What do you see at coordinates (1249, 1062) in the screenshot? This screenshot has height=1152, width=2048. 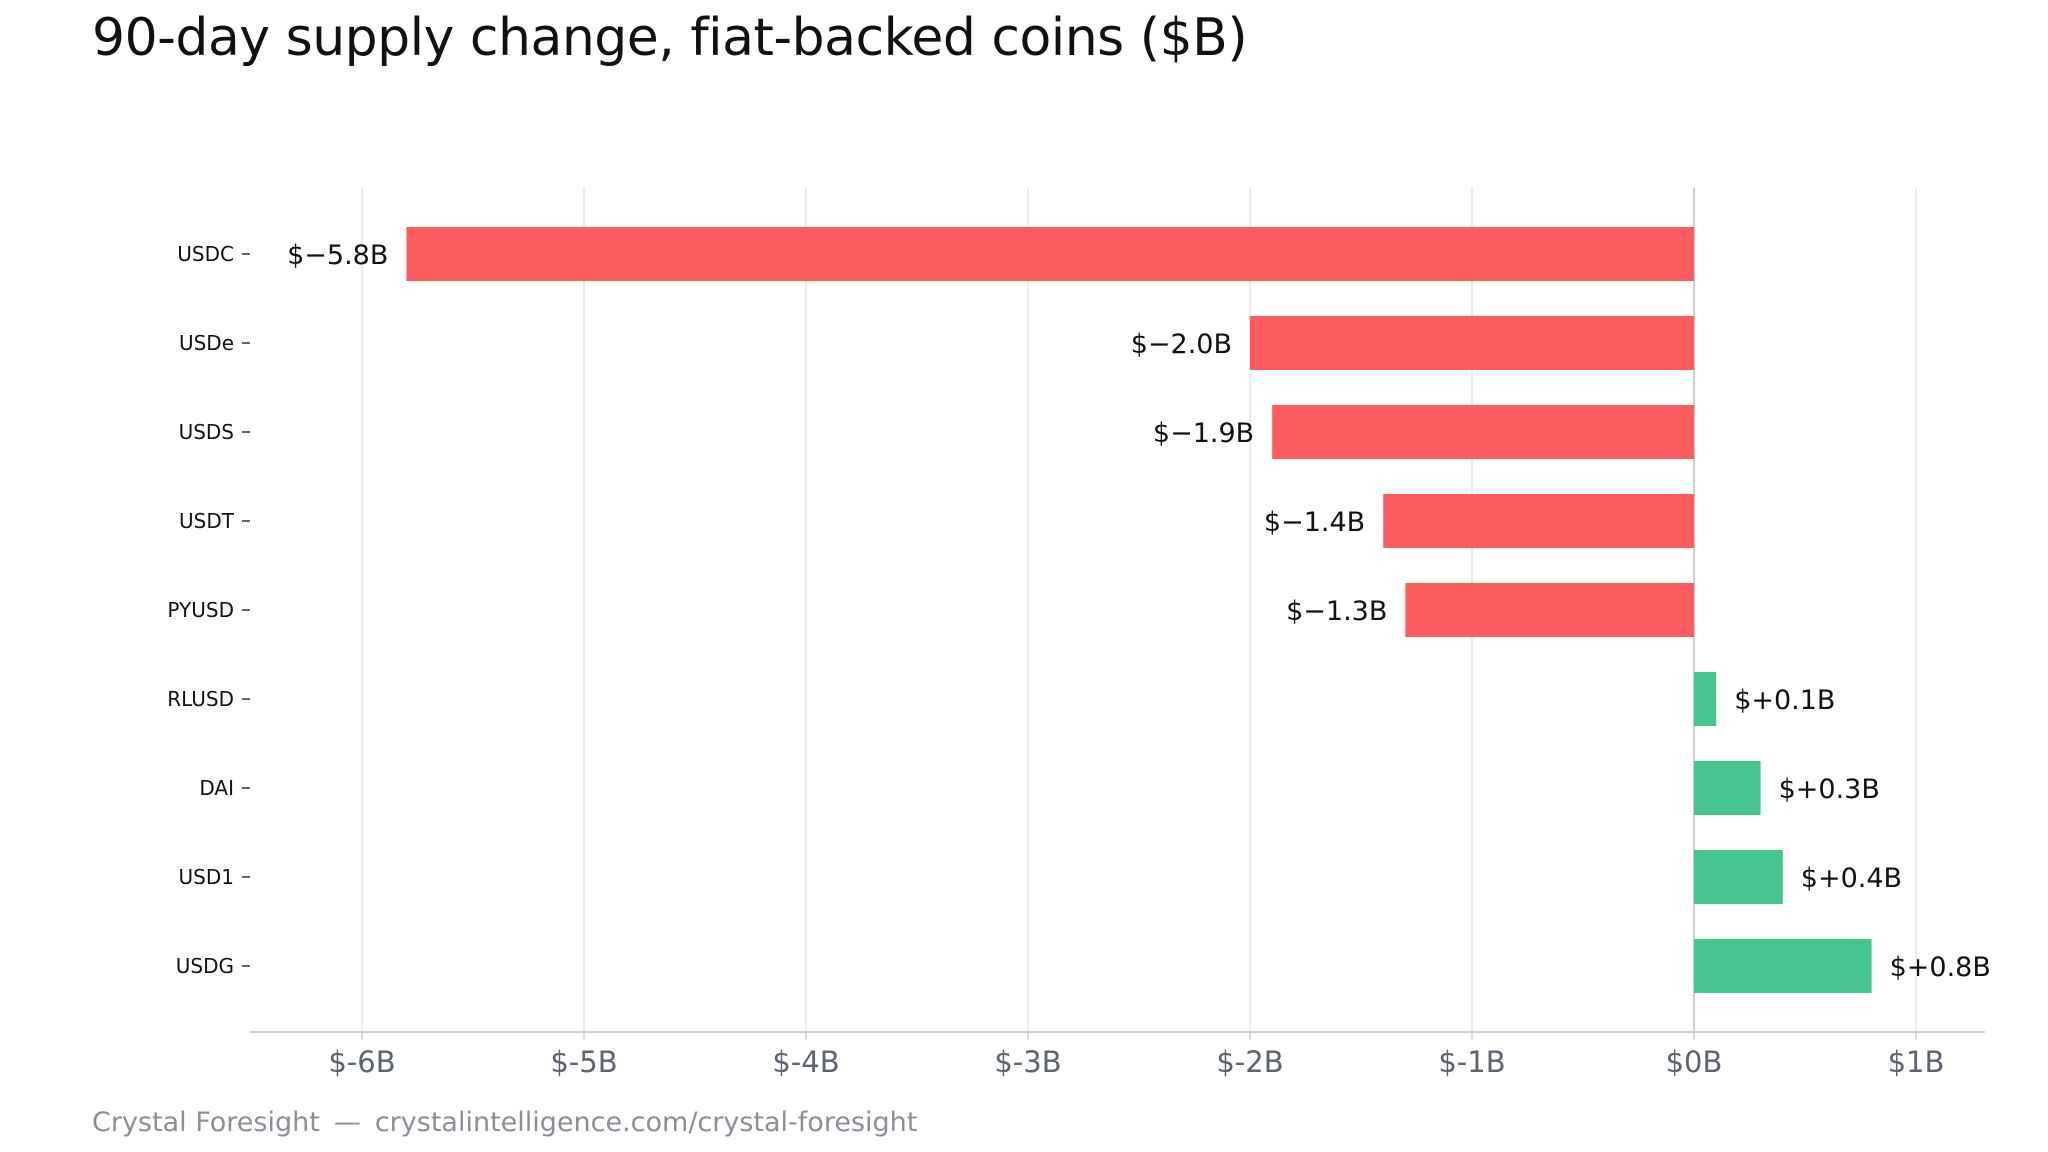 I see `x-tick-label: $-2B` at bounding box center [1249, 1062].